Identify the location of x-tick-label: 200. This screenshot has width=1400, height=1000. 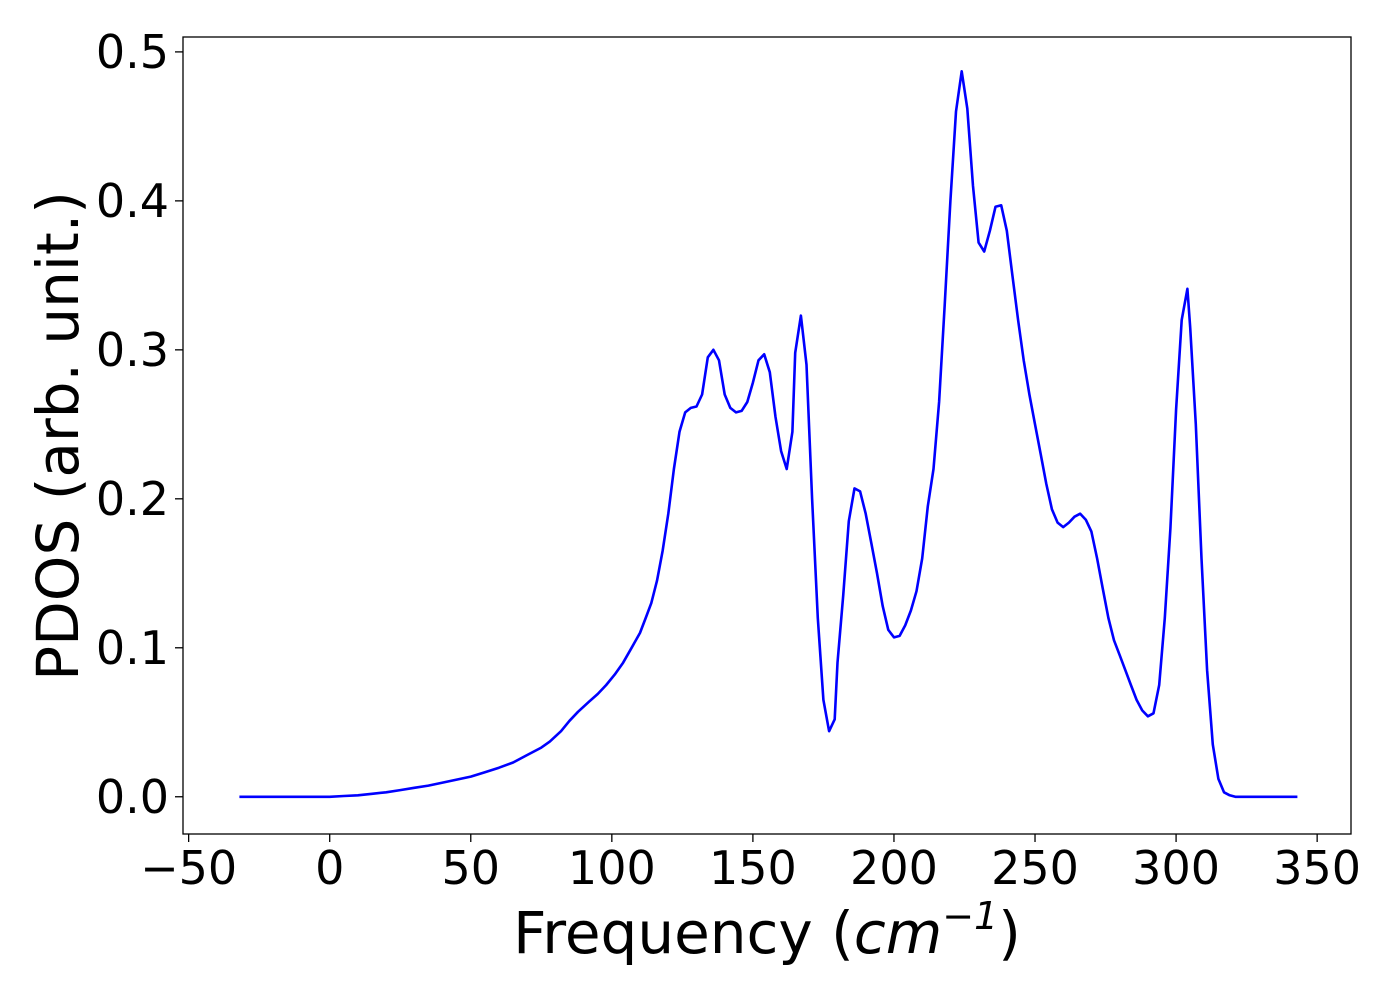
(894, 868).